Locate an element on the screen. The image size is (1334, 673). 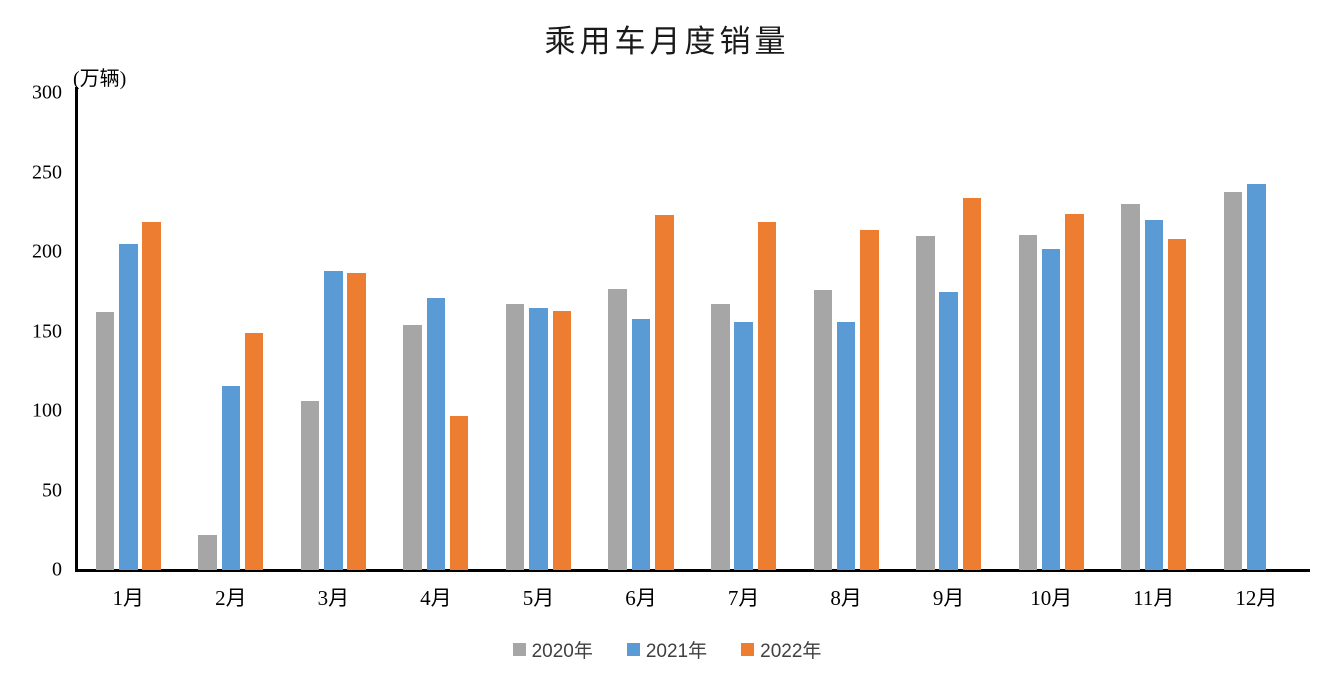
bar-2020年-7月 is located at coordinates (720, 437).